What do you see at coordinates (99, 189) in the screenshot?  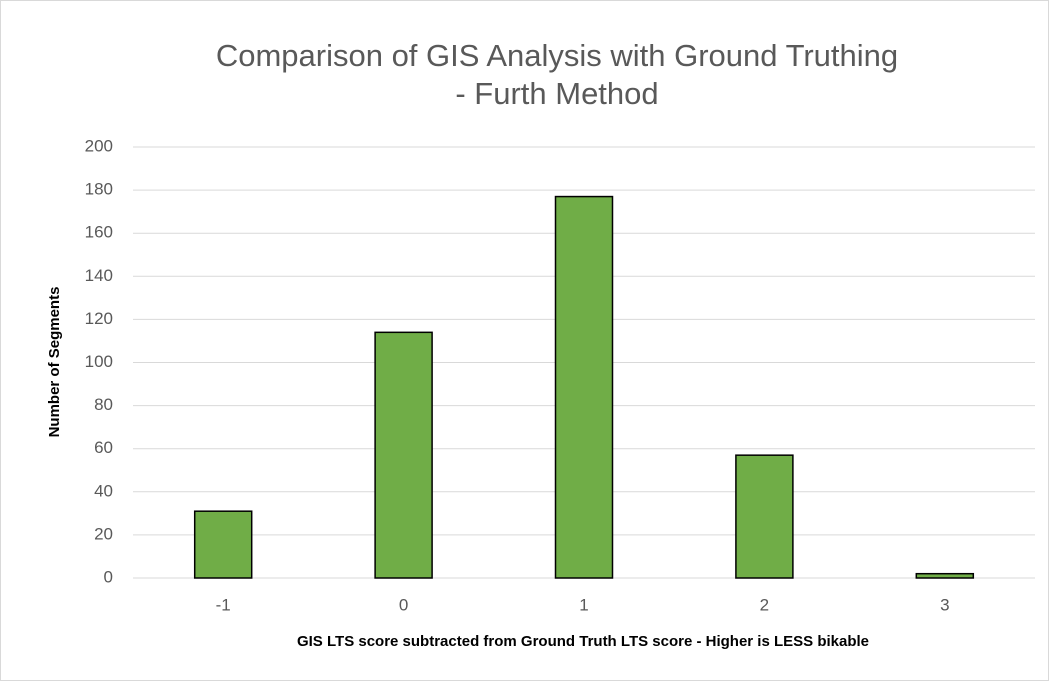 I see `y-tick-label: 180` at bounding box center [99, 189].